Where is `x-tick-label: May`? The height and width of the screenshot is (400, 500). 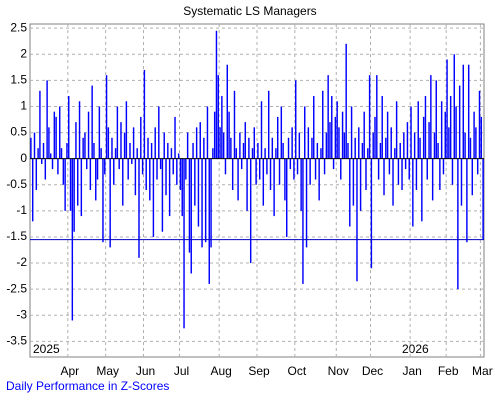 x-tick-label: May is located at coordinates (107, 371).